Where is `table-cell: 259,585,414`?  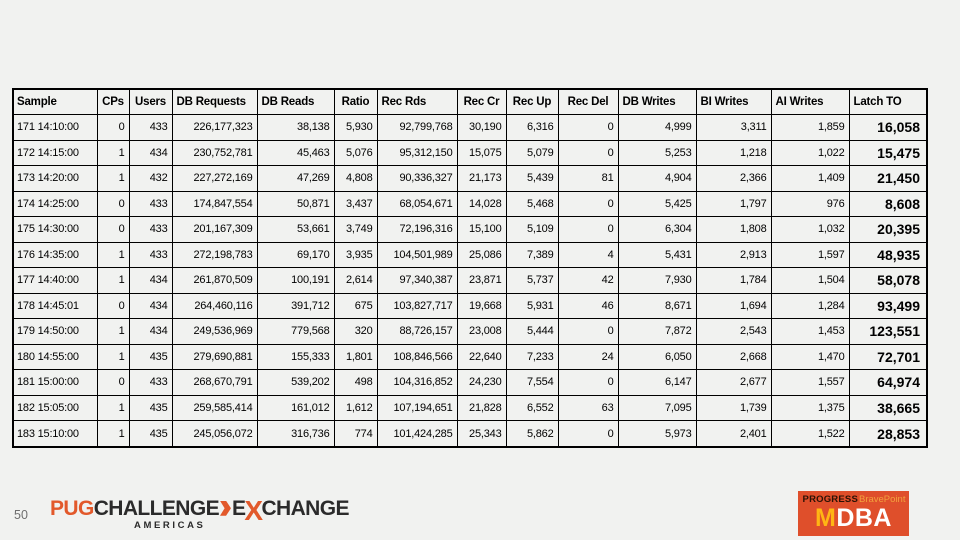
table-cell: 259,585,414 is located at coordinates (214, 408).